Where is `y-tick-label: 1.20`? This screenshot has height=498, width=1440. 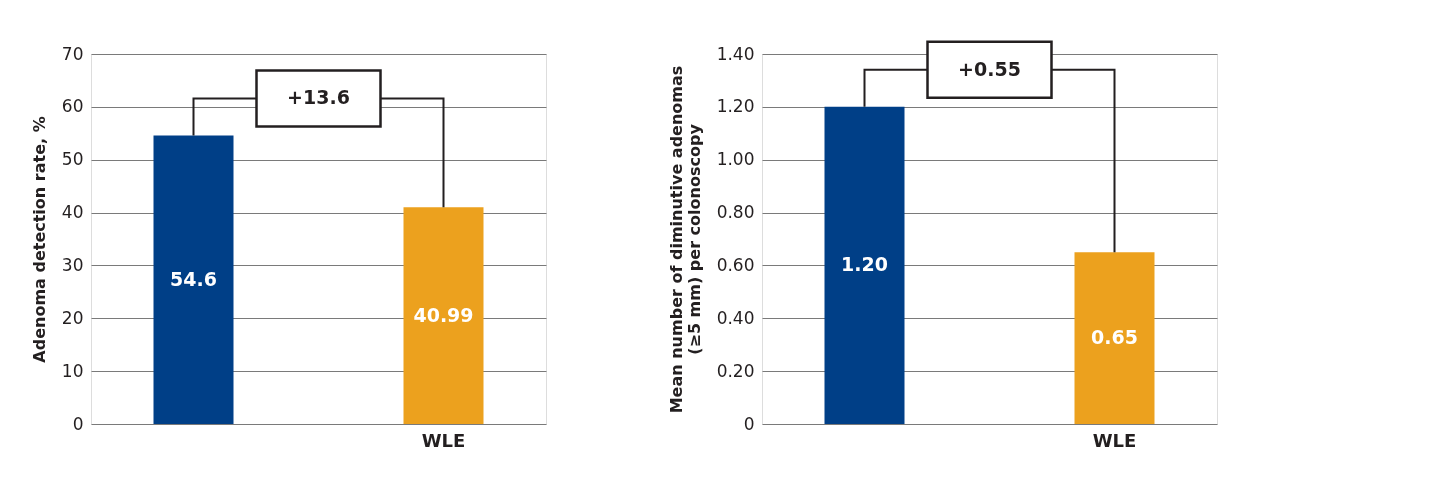 y-tick-label: 1.20 is located at coordinates (735, 106).